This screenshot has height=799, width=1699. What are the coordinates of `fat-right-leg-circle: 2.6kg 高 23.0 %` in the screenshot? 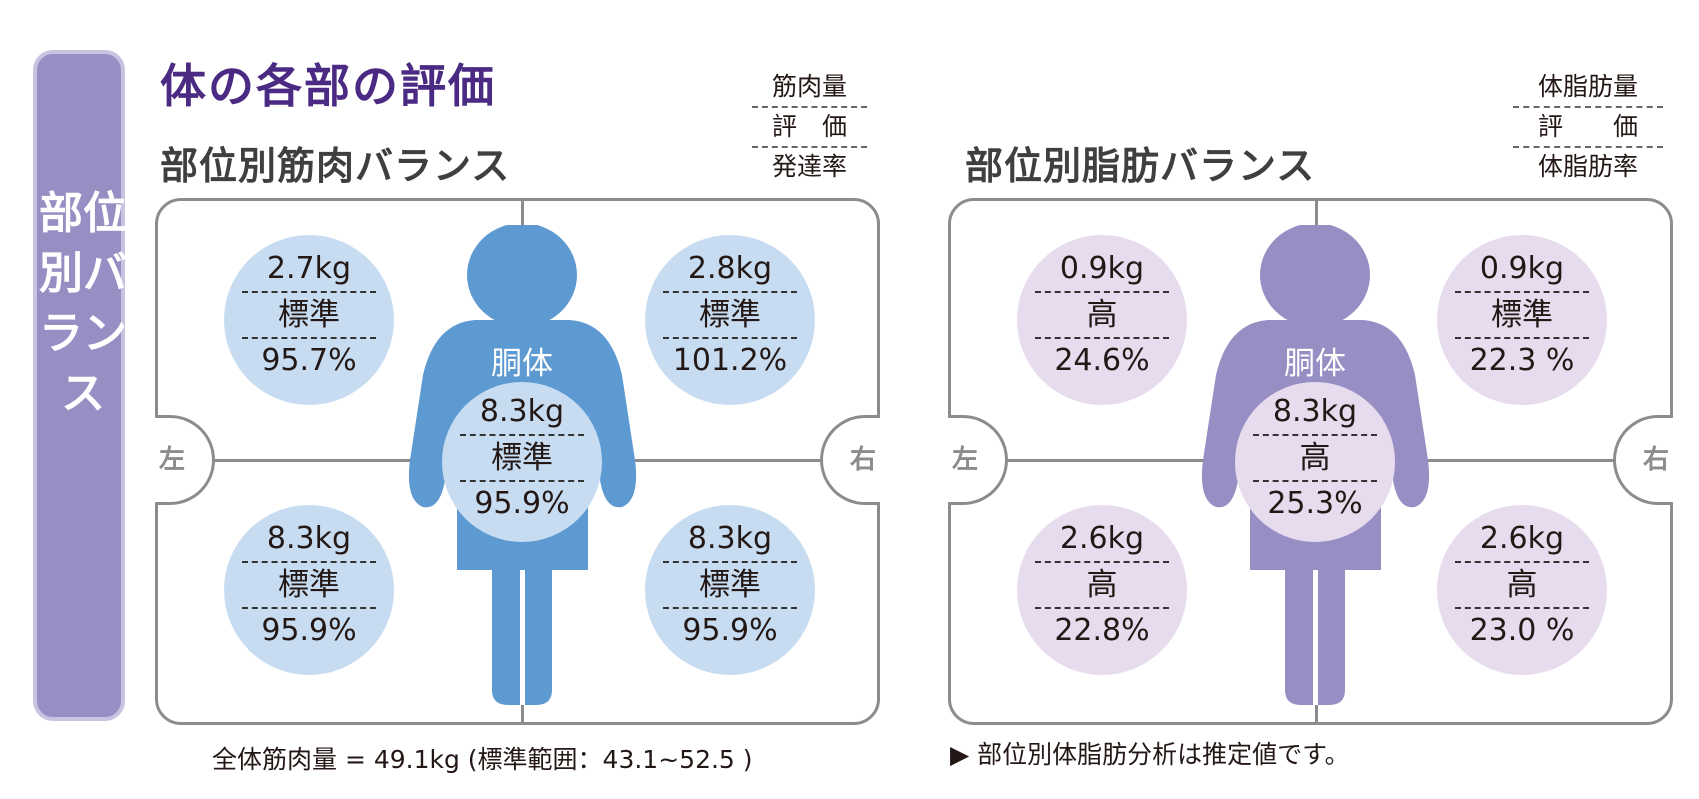 It's located at (1522, 590).